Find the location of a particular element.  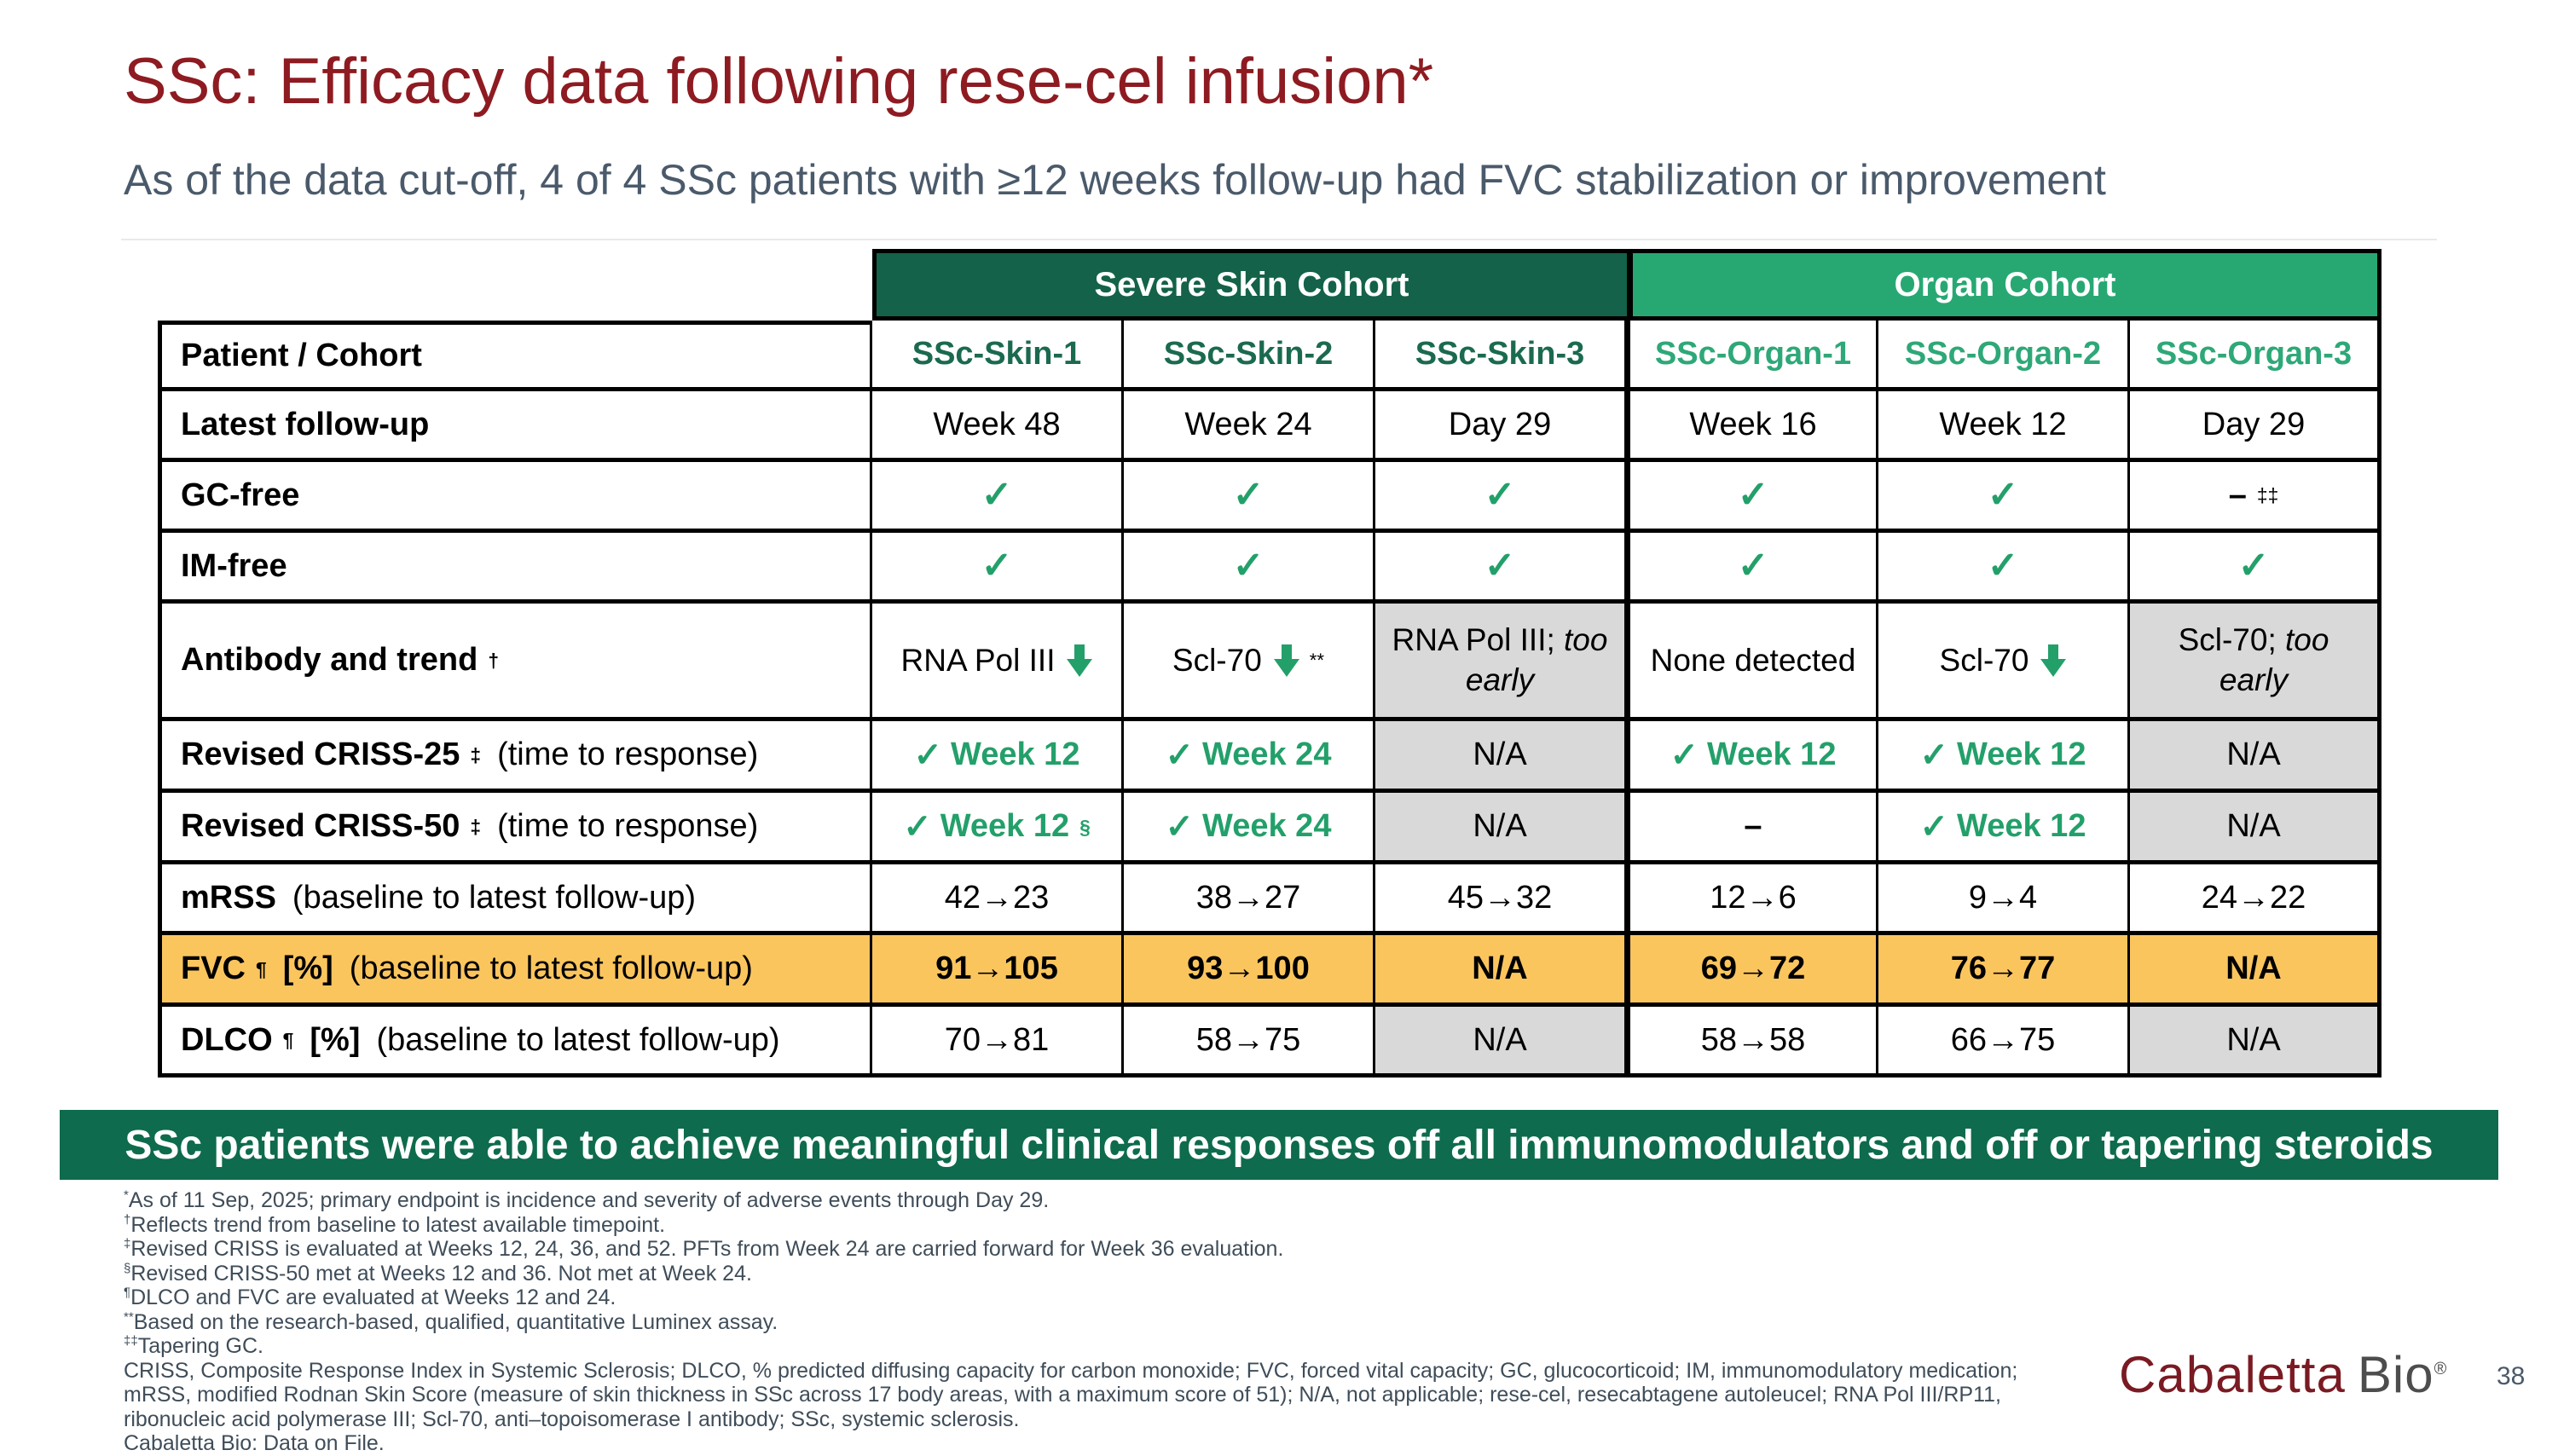

row-label-criss-25: Revised CRISS-25 ‡ (time to response) is located at coordinates (515, 757).